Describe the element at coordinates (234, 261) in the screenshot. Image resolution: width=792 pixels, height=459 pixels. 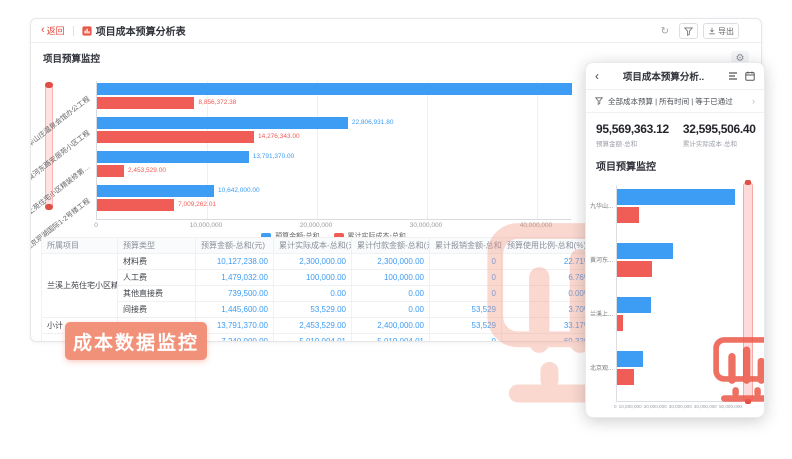
I see `budget-amount-cell: 10,127,238.00` at that location.